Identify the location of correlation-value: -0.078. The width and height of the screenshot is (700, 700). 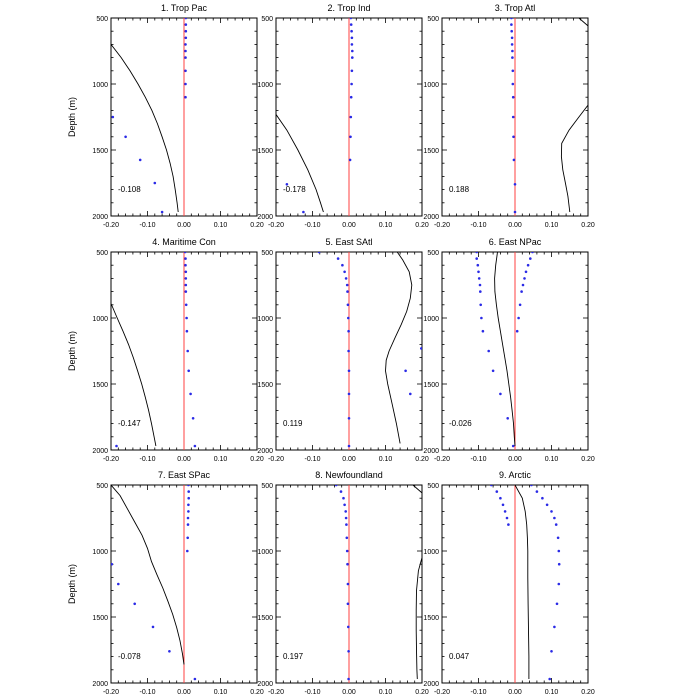
(129, 656).